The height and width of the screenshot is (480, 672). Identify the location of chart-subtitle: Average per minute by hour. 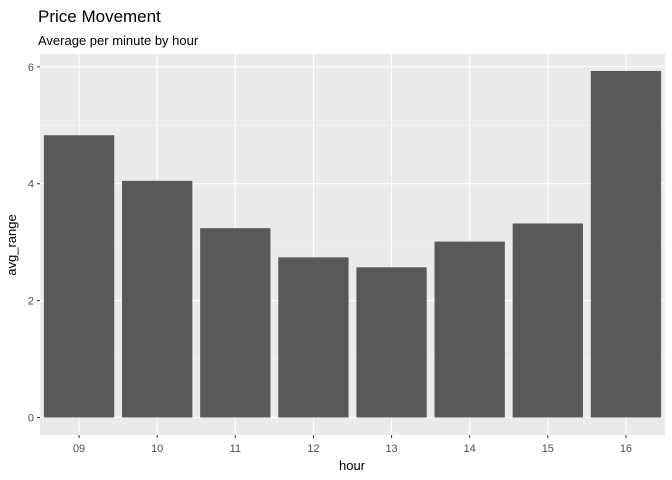
(118, 40).